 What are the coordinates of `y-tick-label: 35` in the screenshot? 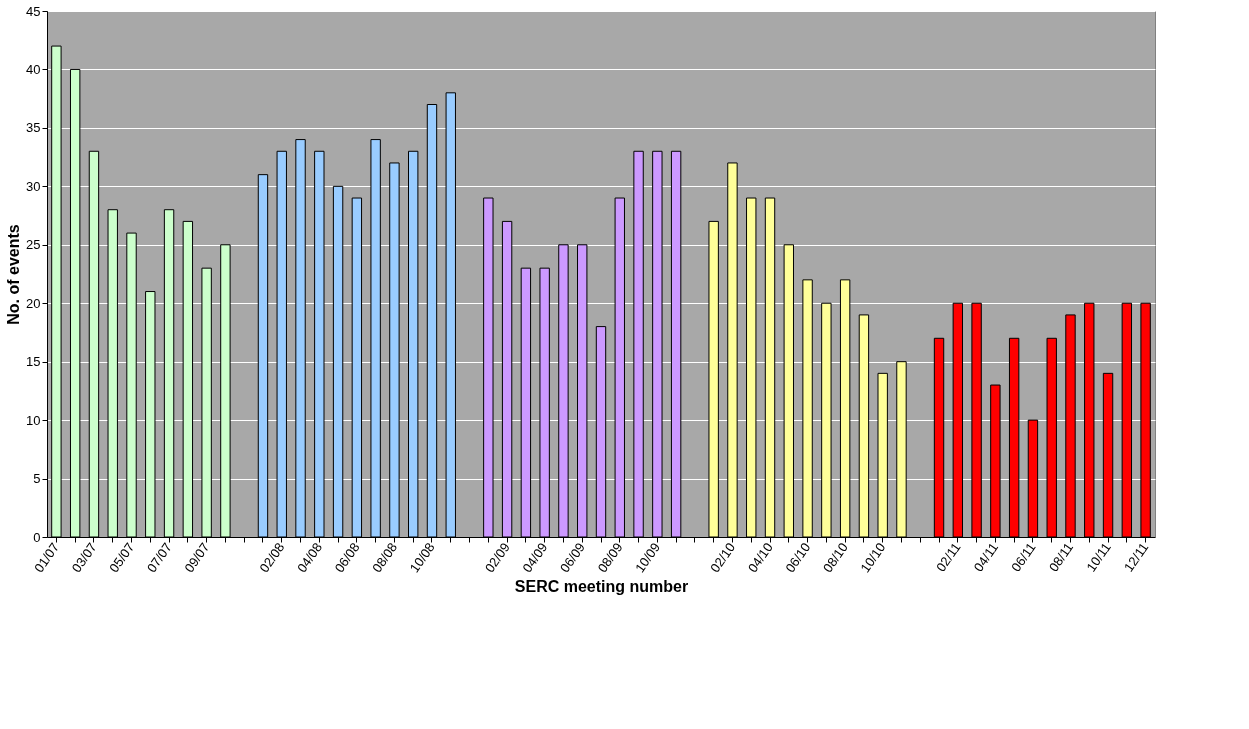 It's located at (33, 128).